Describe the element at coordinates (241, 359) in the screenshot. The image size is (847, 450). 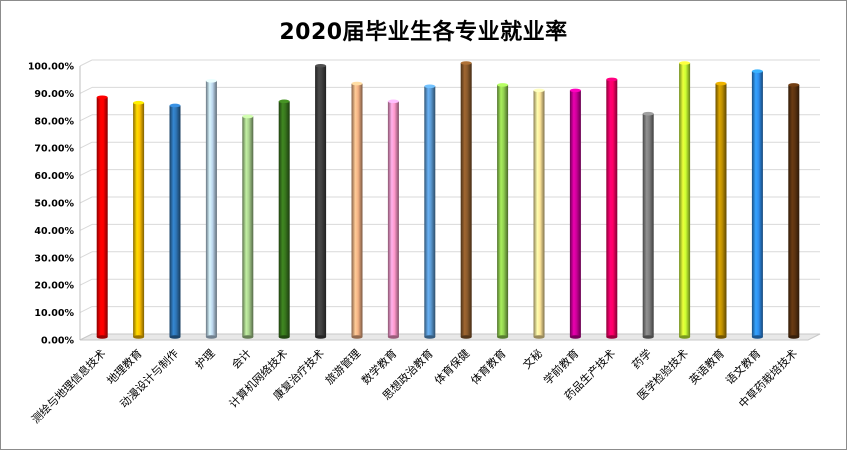
I see `x-tick-label: 会计` at that location.